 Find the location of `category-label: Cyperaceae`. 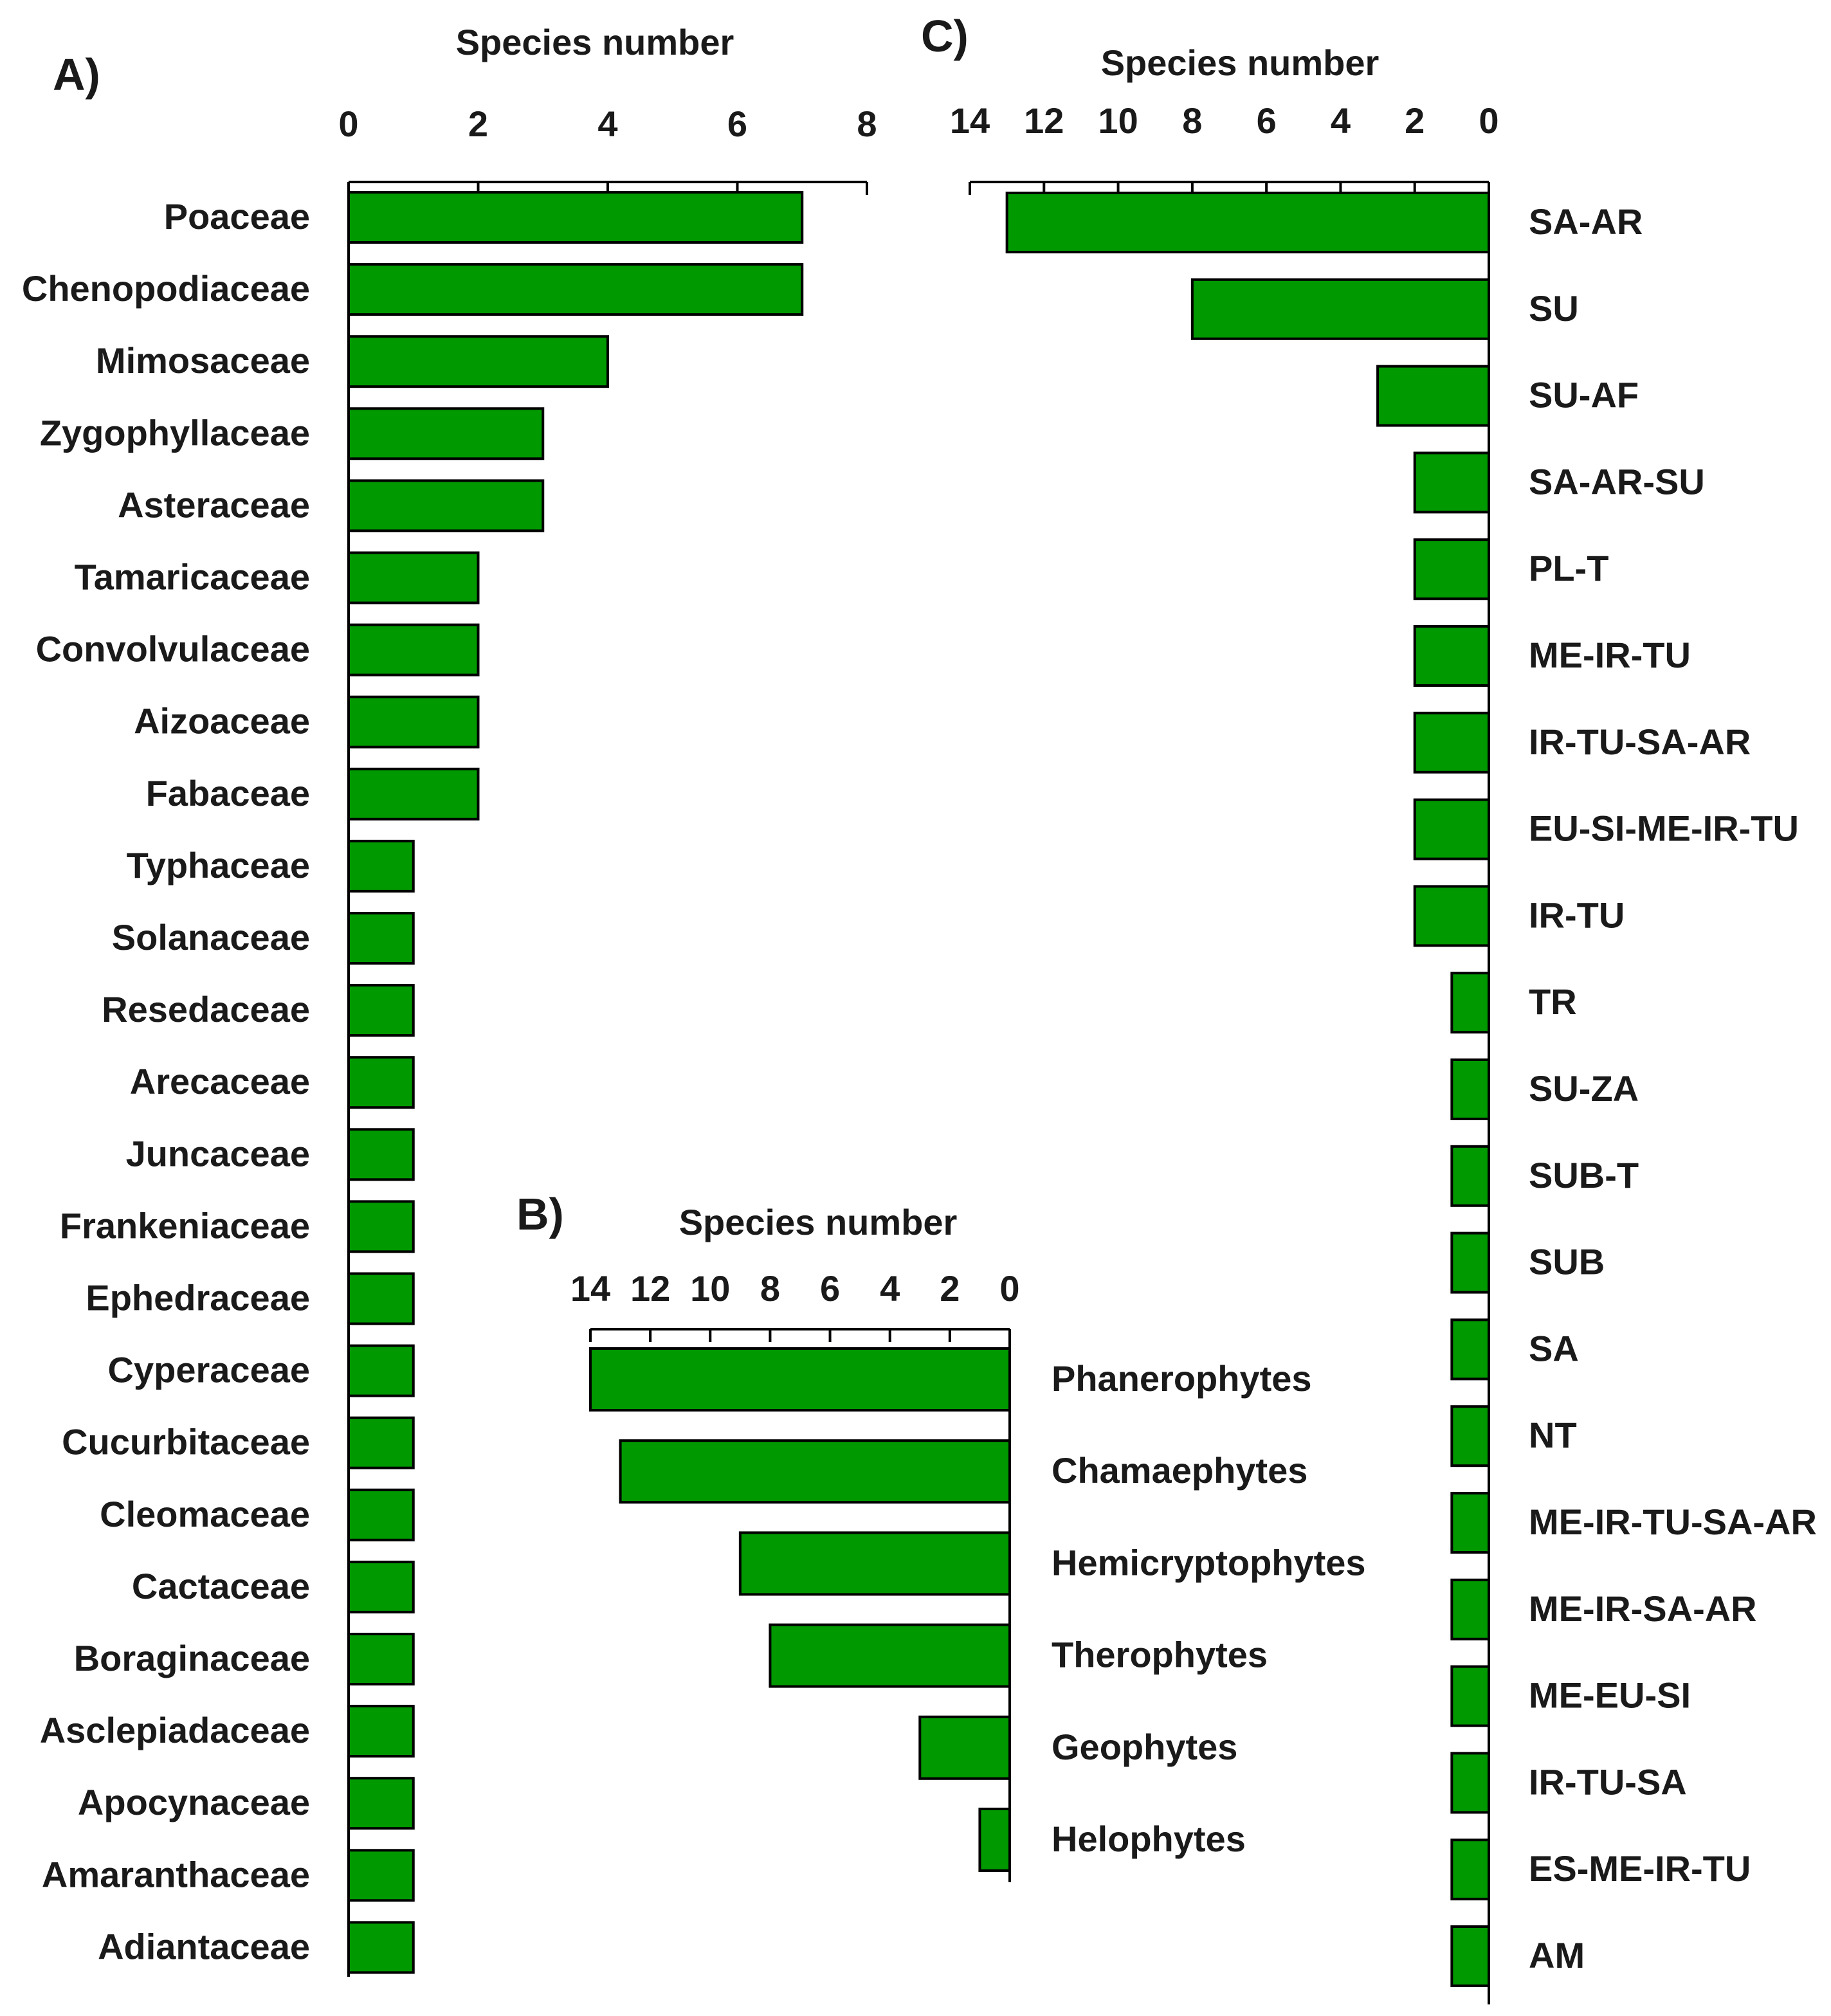

category-label: Cyperaceae is located at coordinates (209, 1370).